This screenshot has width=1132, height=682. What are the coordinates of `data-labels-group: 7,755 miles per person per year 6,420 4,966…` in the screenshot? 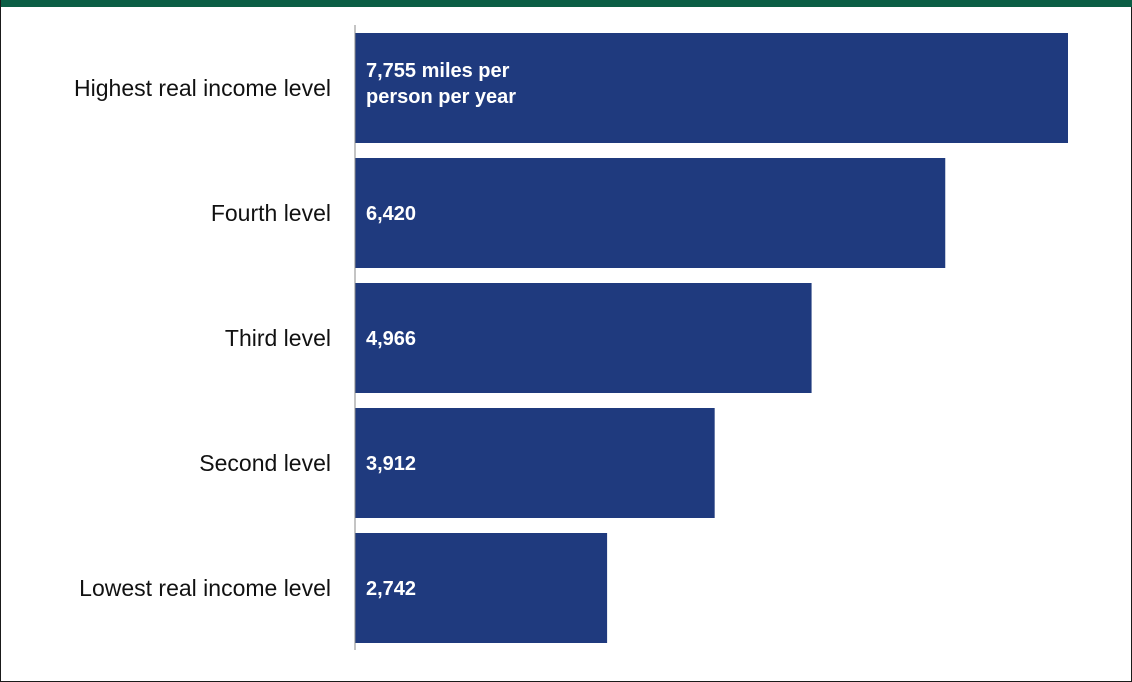 It's located at (441, 330).